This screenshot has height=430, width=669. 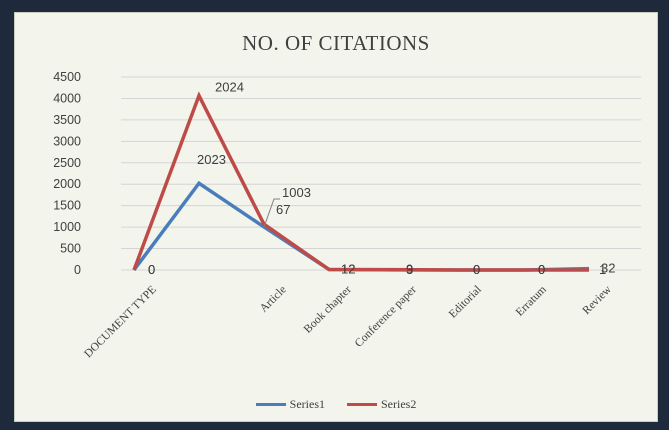 I want to click on legend-swatch-series1, so click(x=270, y=404).